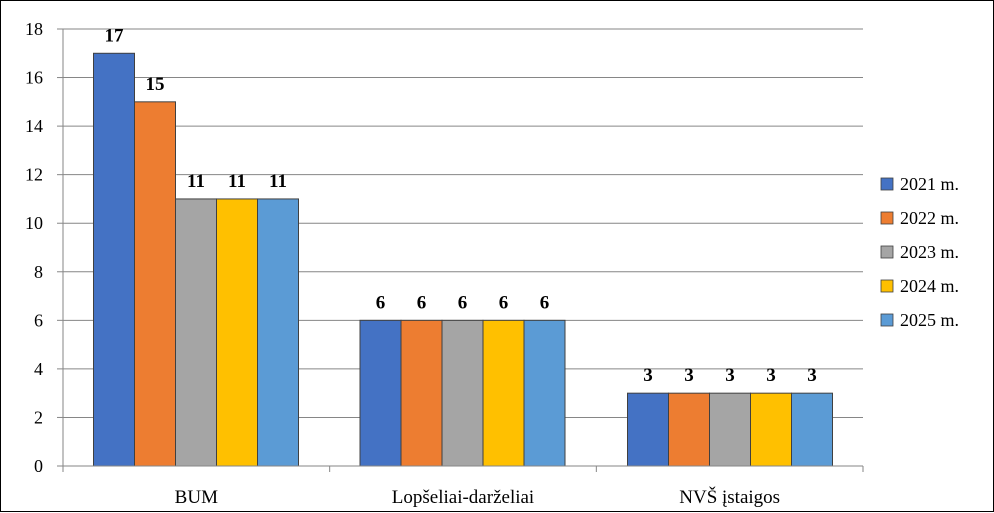 This screenshot has height=513, width=994. What do you see at coordinates (929, 218) in the screenshot?
I see `legend-label: 2022 m.` at bounding box center [929, 218].